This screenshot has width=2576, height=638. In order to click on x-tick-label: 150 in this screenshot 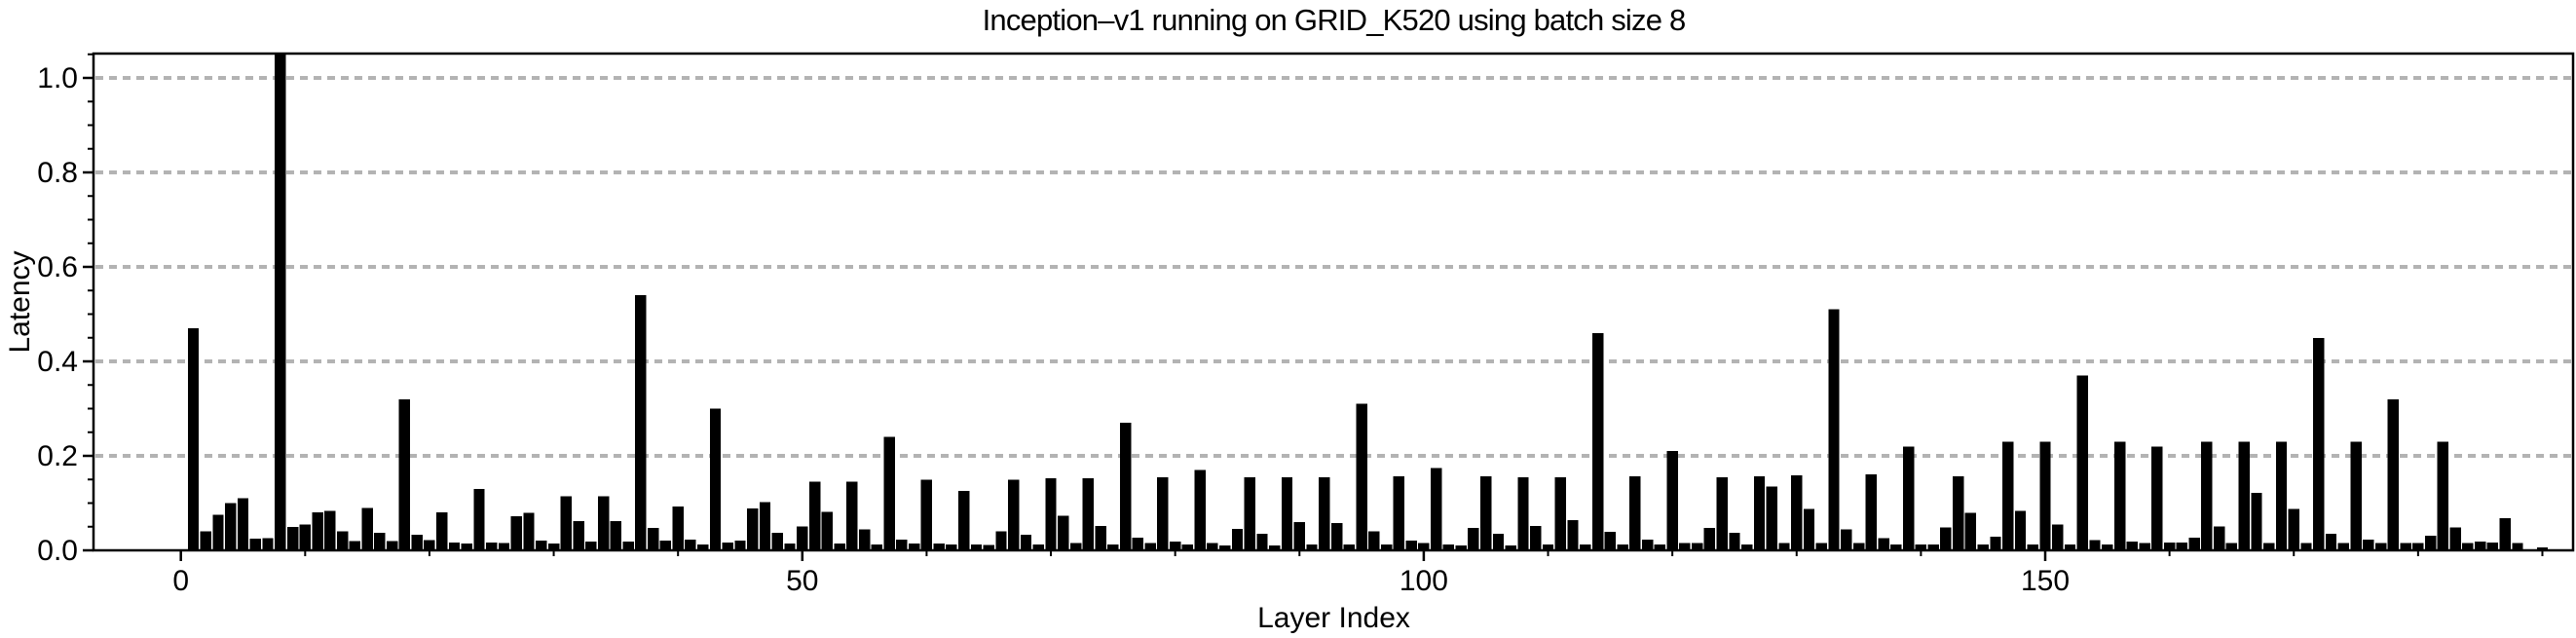, I will do `click(2045, 581)`.